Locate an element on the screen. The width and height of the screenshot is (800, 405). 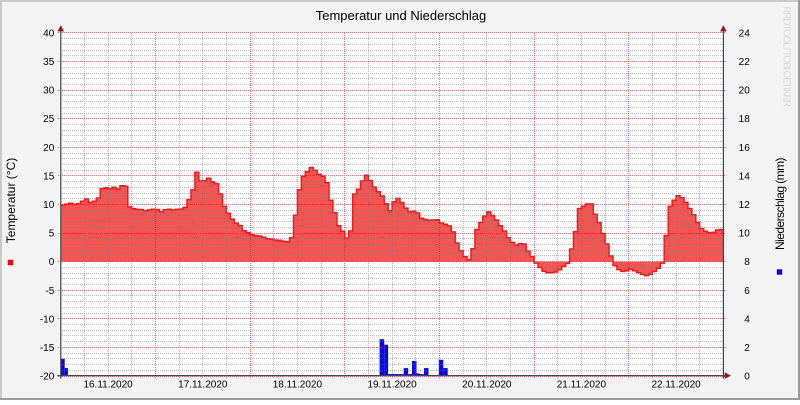
svg-text: RRDTOOL / TOBI OETIKER is located at coordinates (785, 56).